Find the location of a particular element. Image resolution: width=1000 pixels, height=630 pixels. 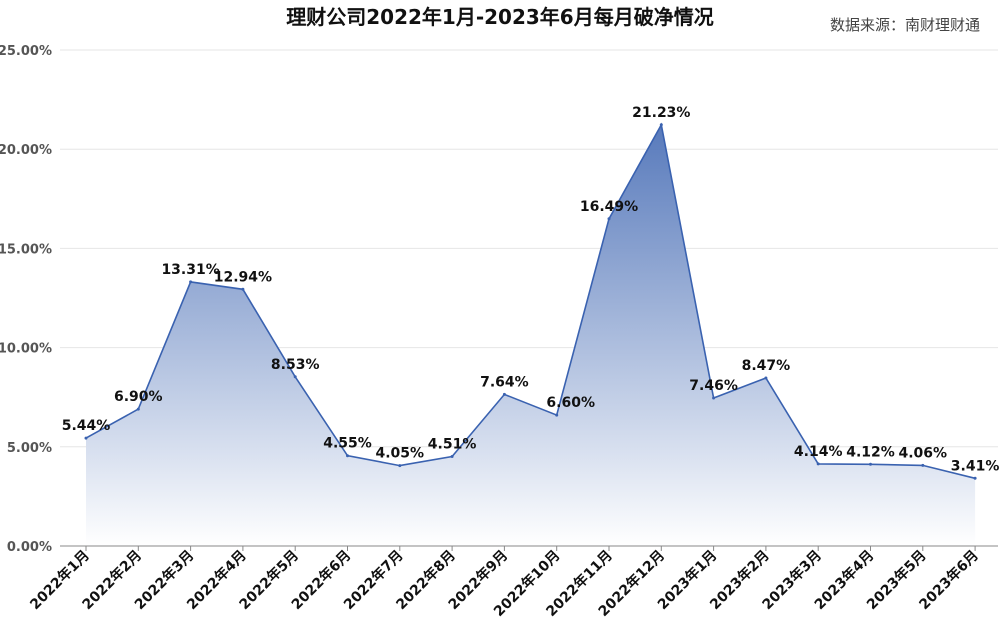

data-label: 4.55% is located at coordinates (347, 444).